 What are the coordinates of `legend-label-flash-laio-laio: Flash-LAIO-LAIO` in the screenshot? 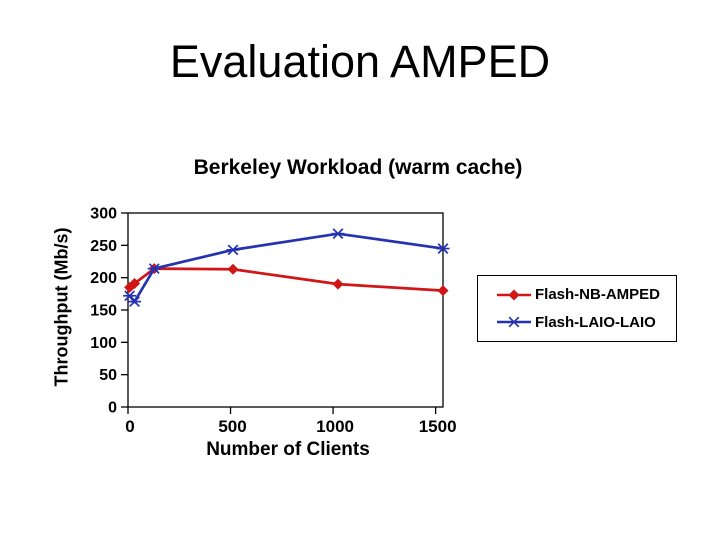 It's located at (595, 322).